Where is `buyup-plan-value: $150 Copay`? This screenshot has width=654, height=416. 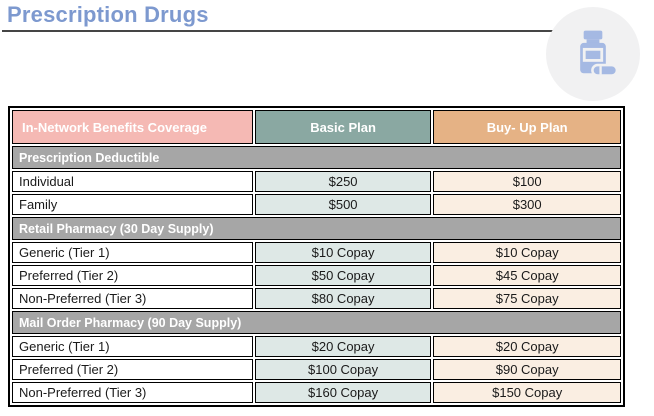
buyup-plan-value: $150 Copay is located at coordinates (527, 392).